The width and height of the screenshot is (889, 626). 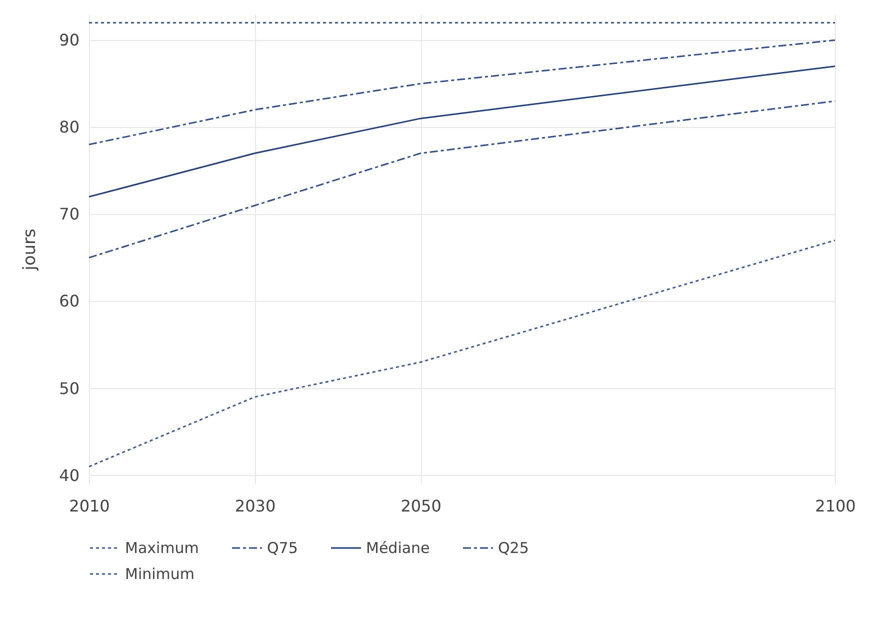 I want to click on legend-label: Médiane, so click(x=398, y=548).